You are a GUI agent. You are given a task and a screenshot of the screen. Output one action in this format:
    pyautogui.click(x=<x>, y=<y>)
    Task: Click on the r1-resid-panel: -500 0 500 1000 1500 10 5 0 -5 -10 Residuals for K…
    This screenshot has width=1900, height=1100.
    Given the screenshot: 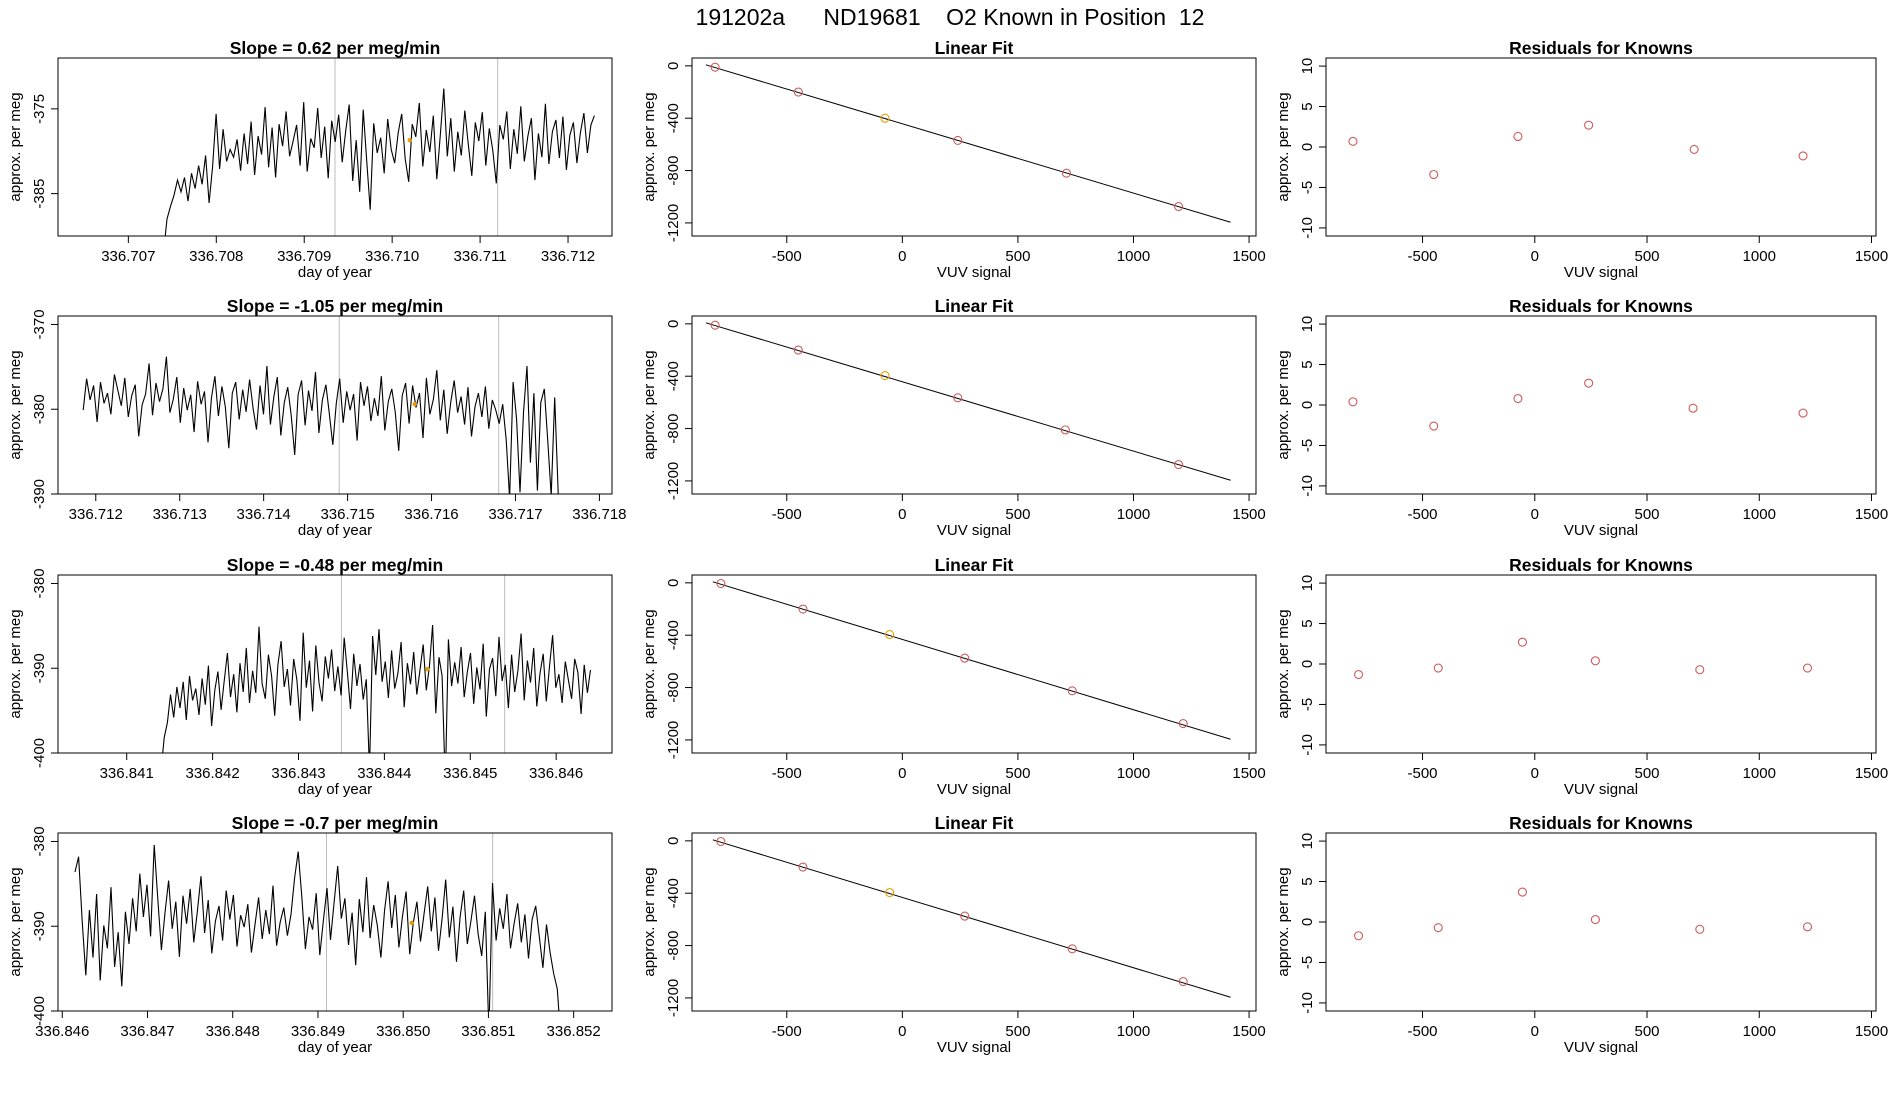 What is the action you would take?
    pyautogui.click(x=1581, y=159)
    